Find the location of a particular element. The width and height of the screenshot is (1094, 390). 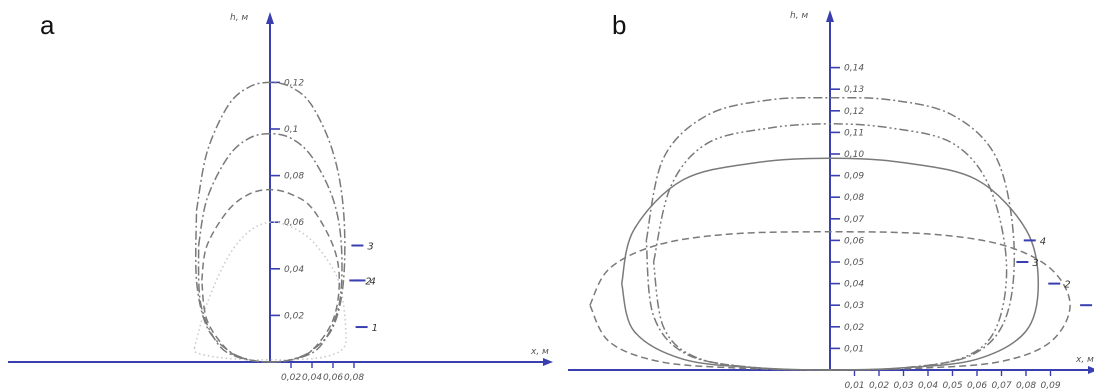

y-tick-label: 0,03 is located at coordinates (854, 306).